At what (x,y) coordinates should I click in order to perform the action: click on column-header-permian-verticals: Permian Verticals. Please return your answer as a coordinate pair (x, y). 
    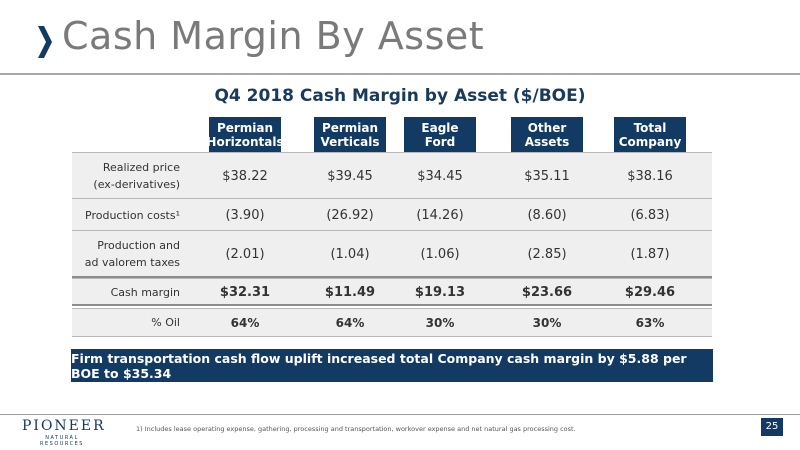
    Looking at the image, I should click on (350, 135).